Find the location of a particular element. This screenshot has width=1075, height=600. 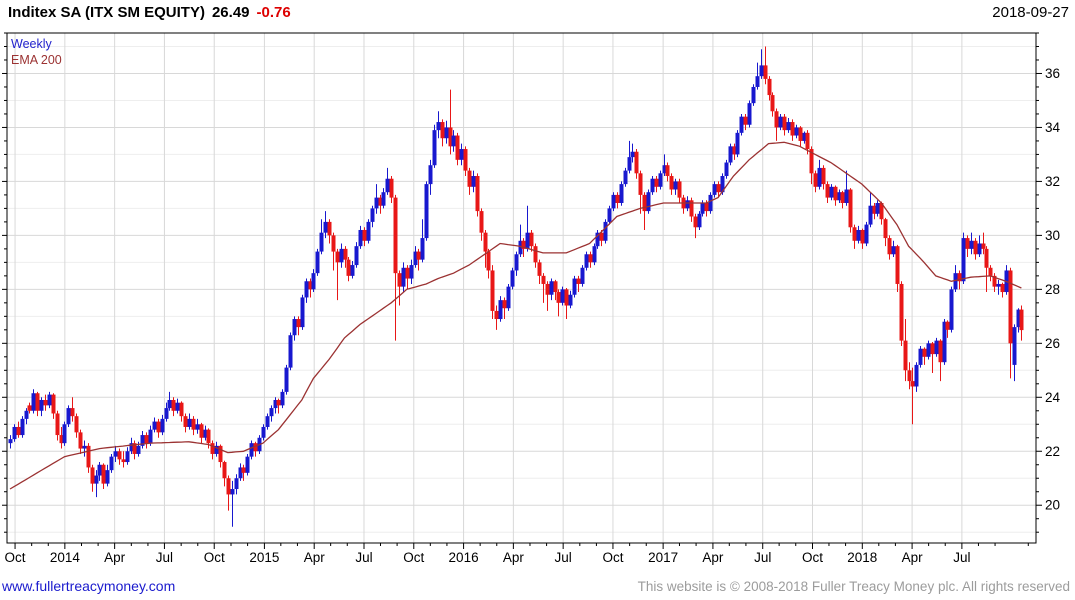

y-tick-label: 34 is located at coordinates (1053, 127).